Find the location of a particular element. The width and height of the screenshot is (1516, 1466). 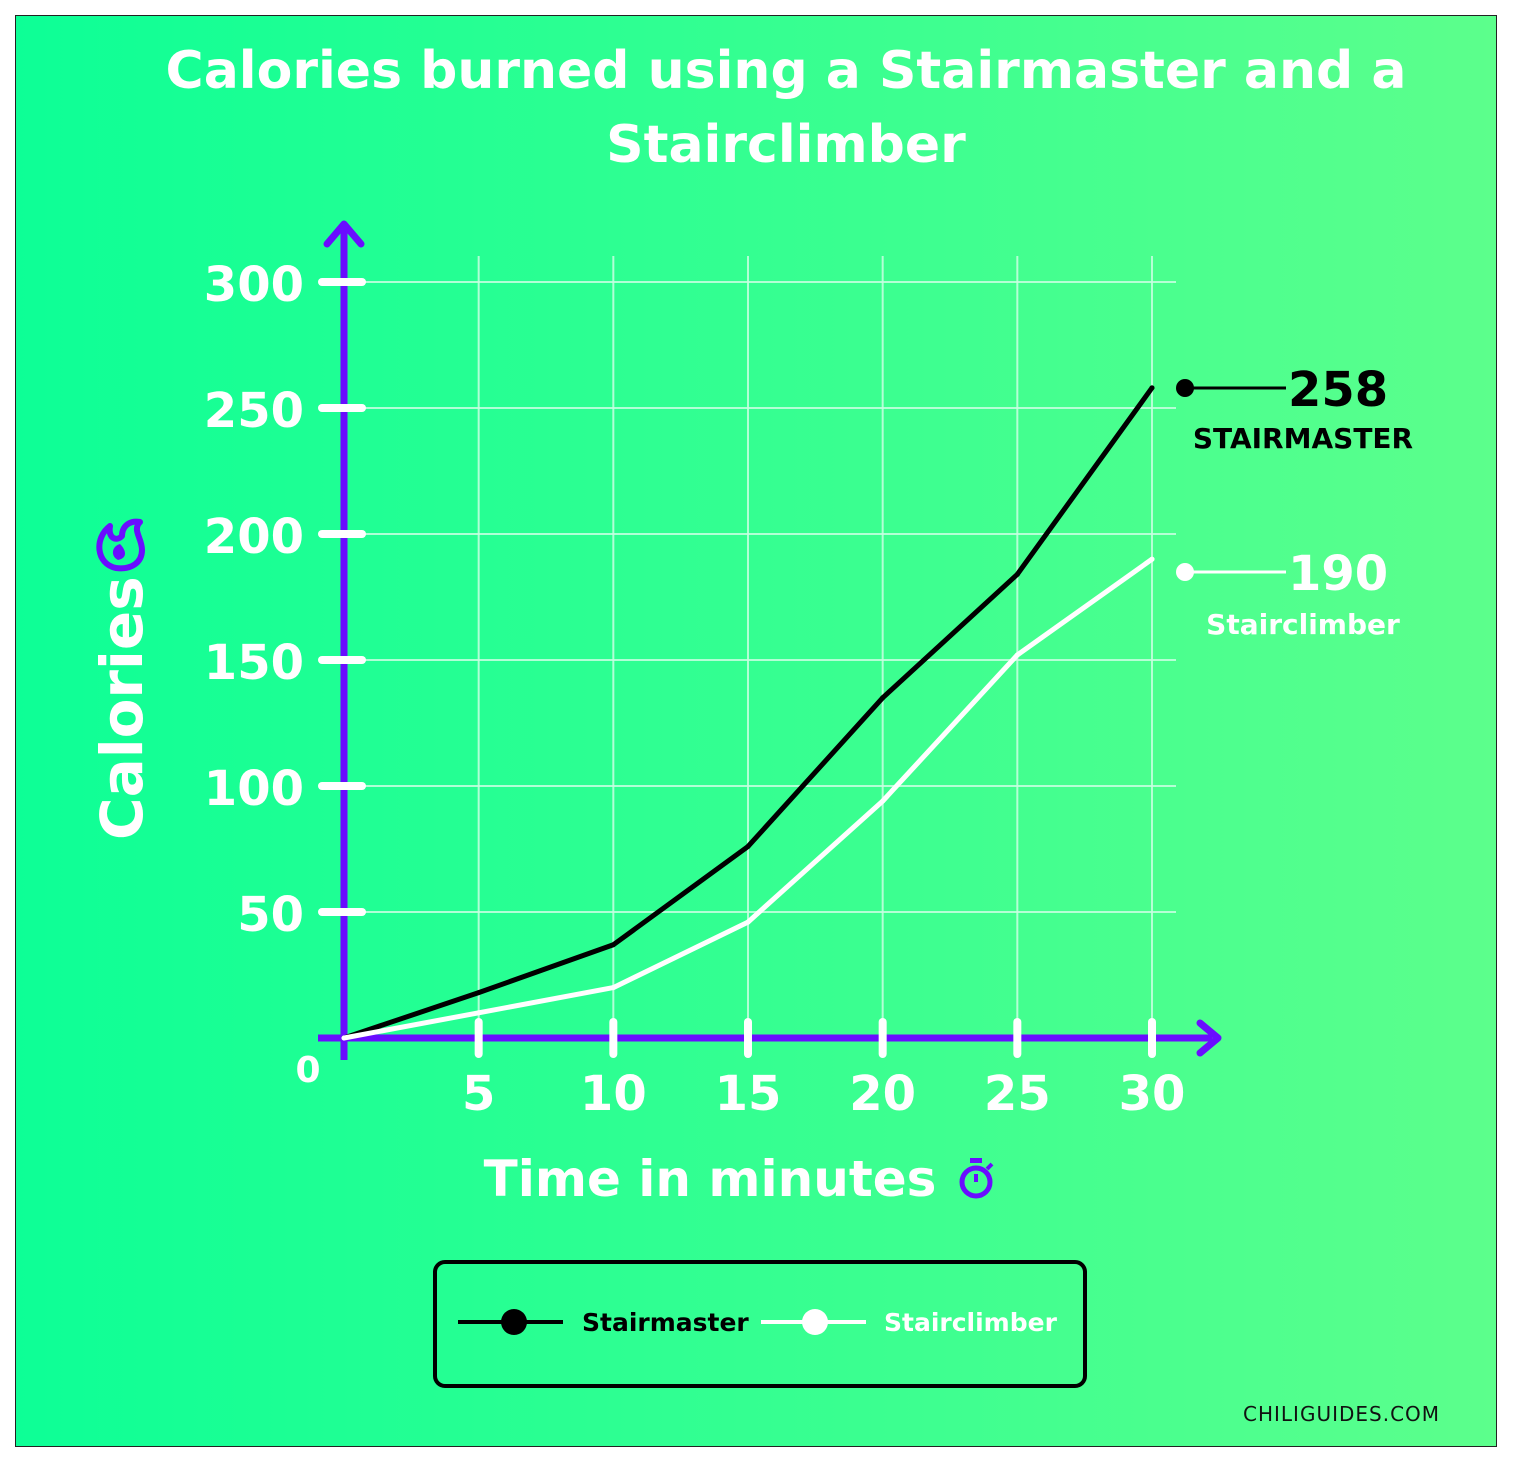

x-tick-label-5: 5 is located at coordinates (478, 1094).